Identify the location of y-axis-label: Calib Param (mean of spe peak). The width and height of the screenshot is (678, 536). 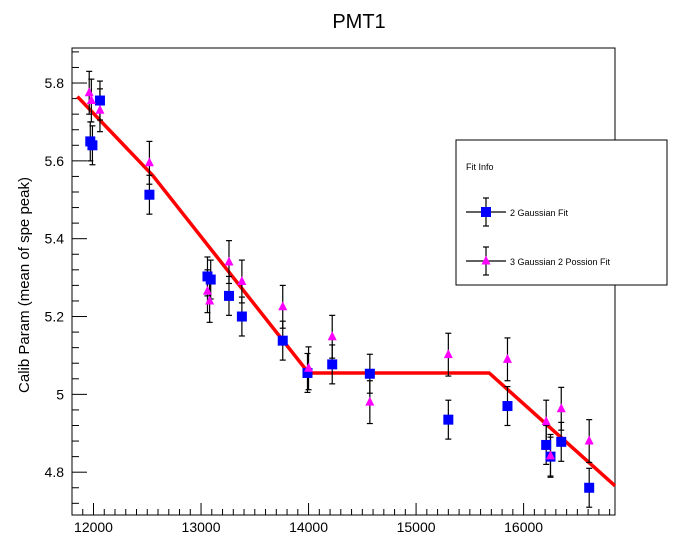
(24, 285).